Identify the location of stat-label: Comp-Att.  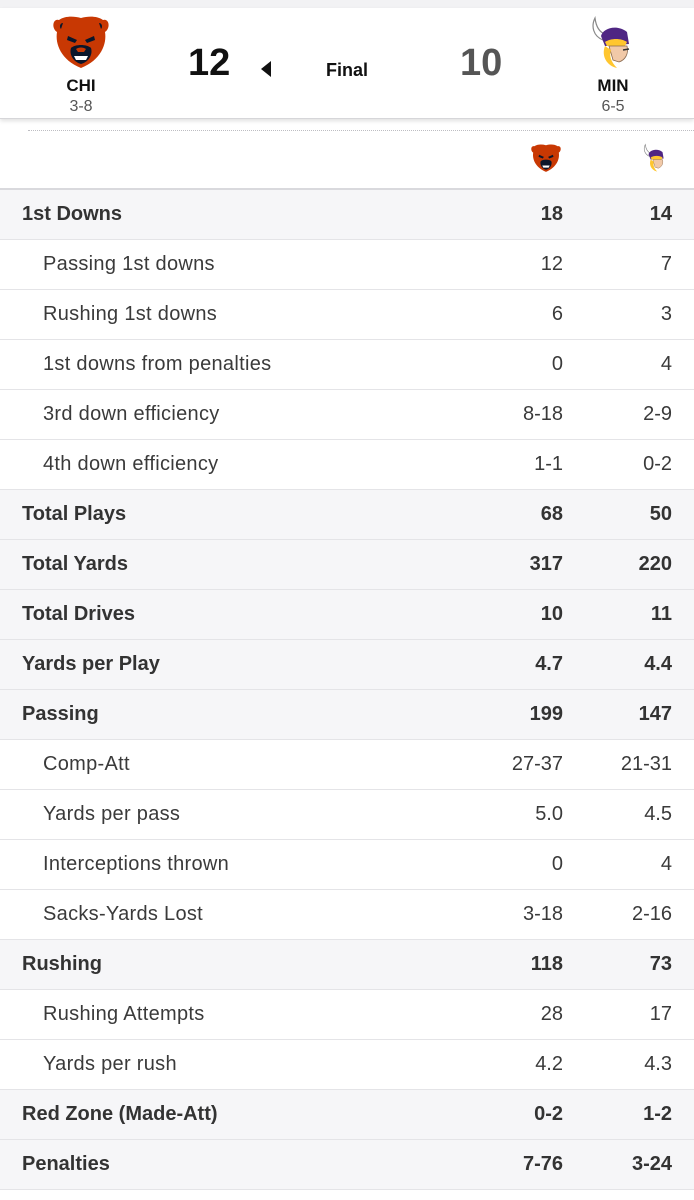
(86, 764).